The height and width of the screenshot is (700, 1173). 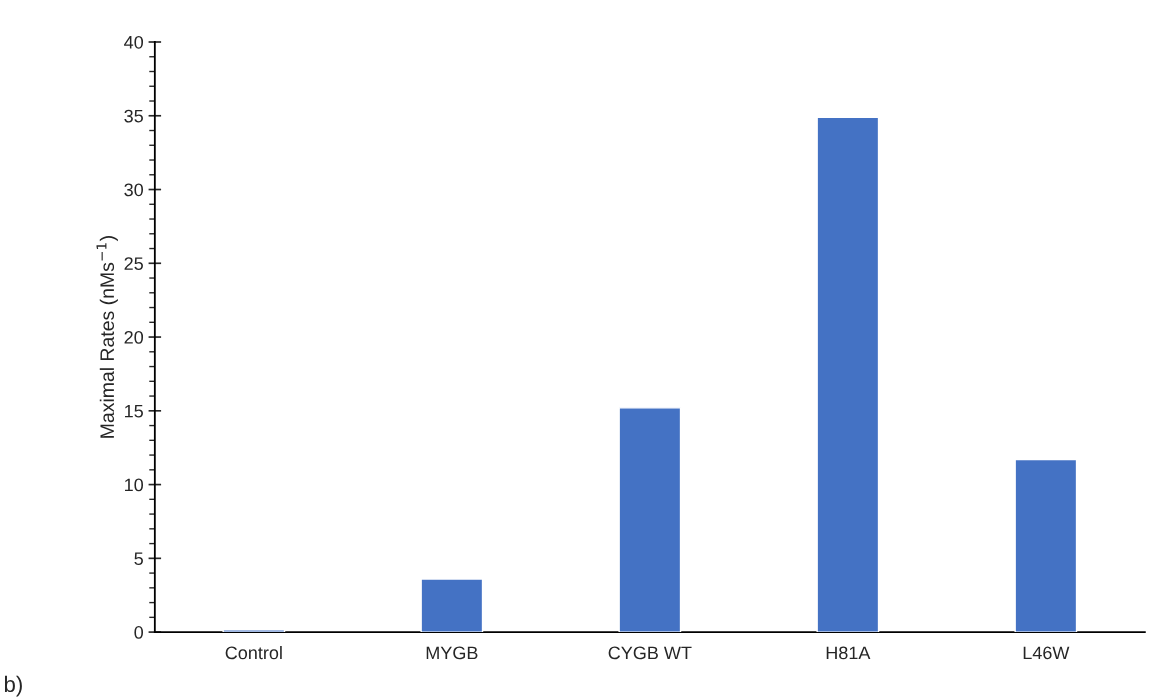 What do you see at coordinates (650, 653) in the screenshot?
I see `x-tick-label: CYGB WT` at bounding box center [650, 653].